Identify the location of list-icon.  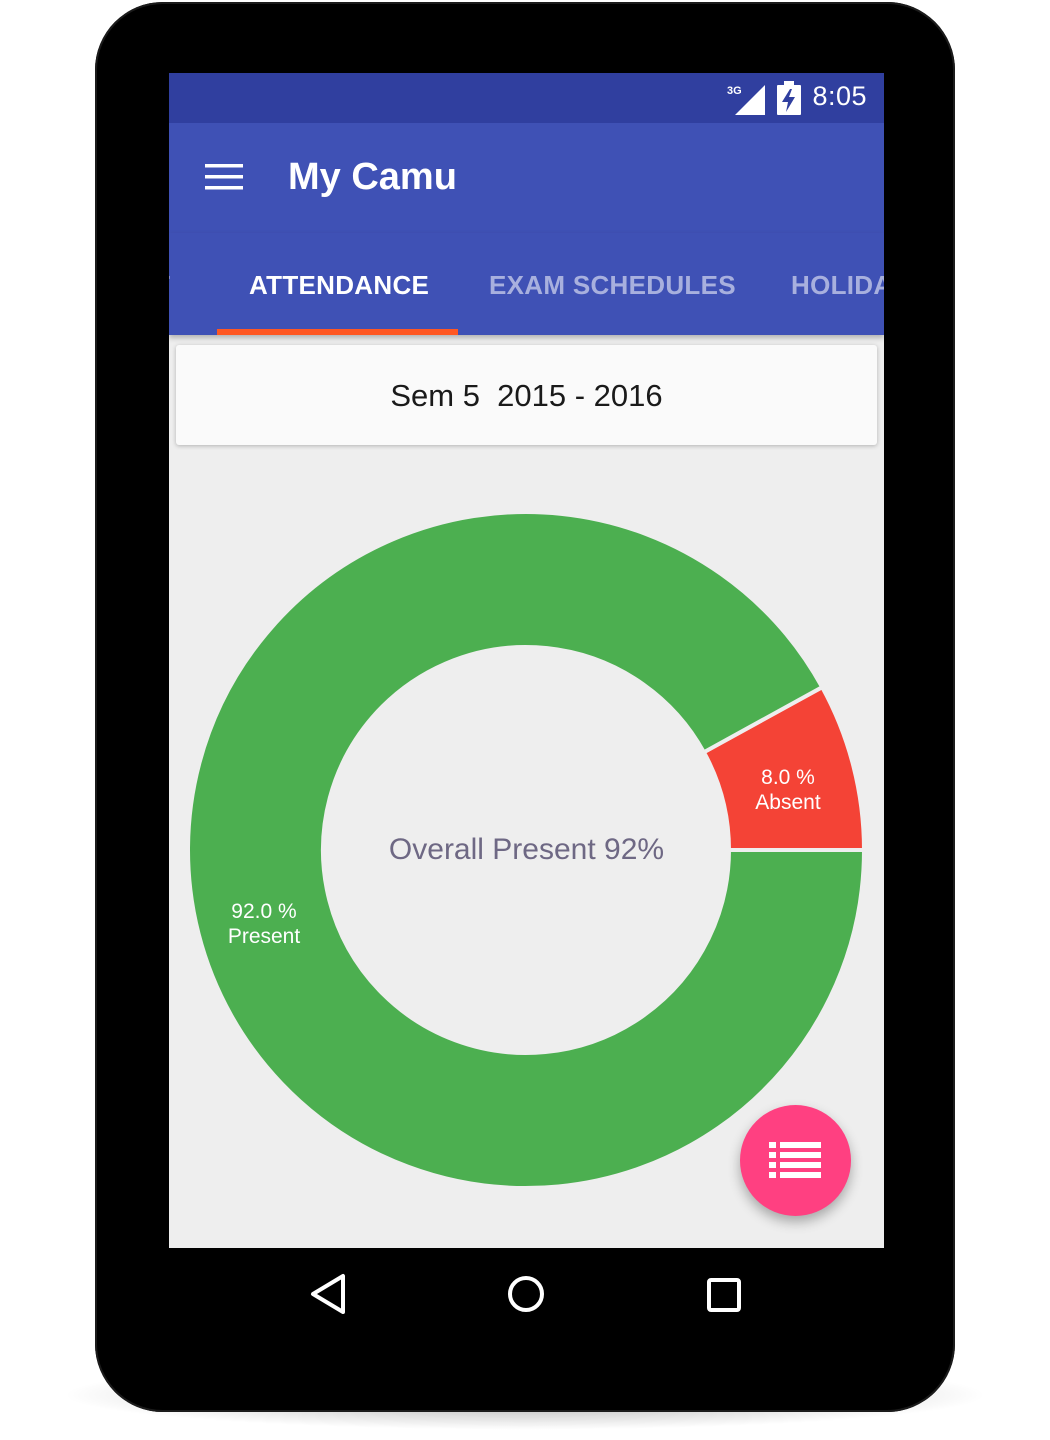
(795, 1160).